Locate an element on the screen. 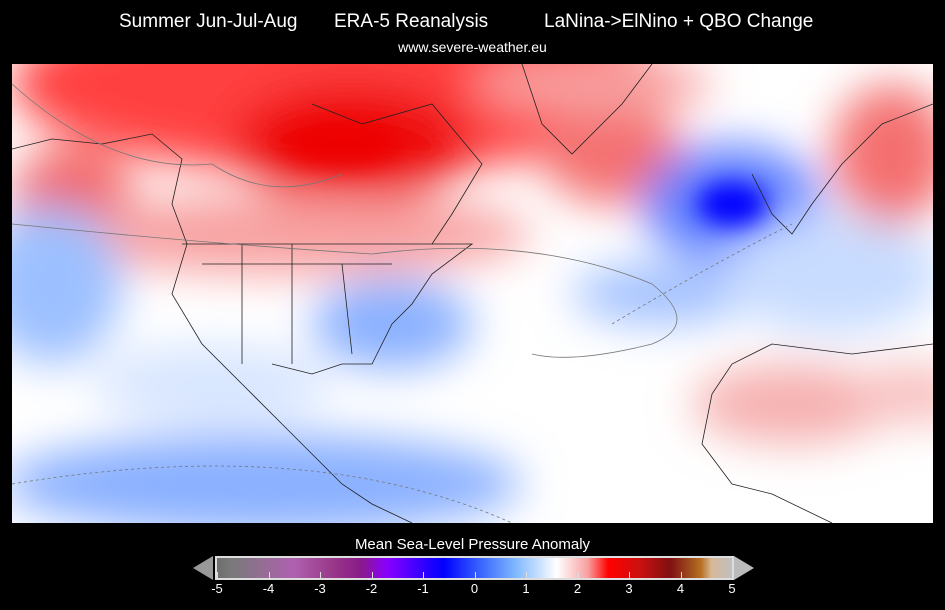 The height and width of the screenshot is (610, 945). colorbar-tick-label: -3 is located at coordinates (320, 588).